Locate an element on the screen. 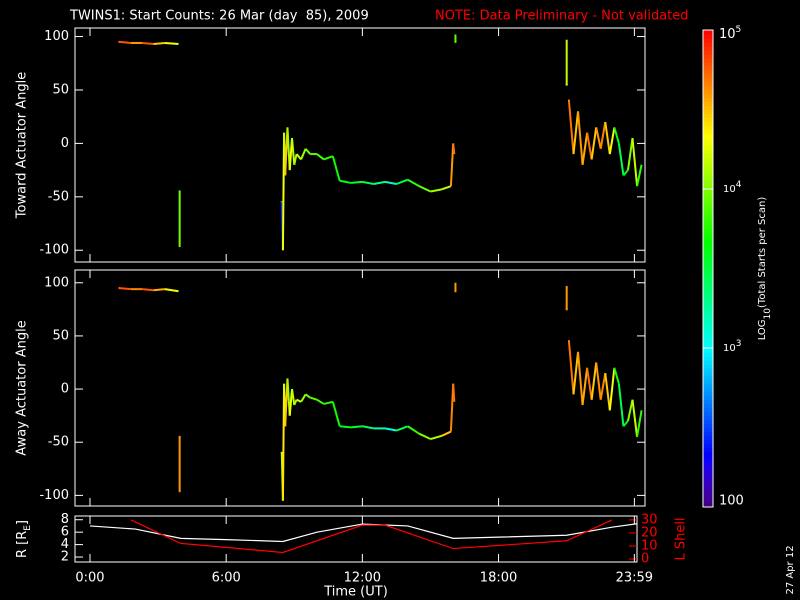 Image resolution: width=800 pixels, height=600 pixels. y-axis-label-part: R [R is located at coordinates (22, 544).